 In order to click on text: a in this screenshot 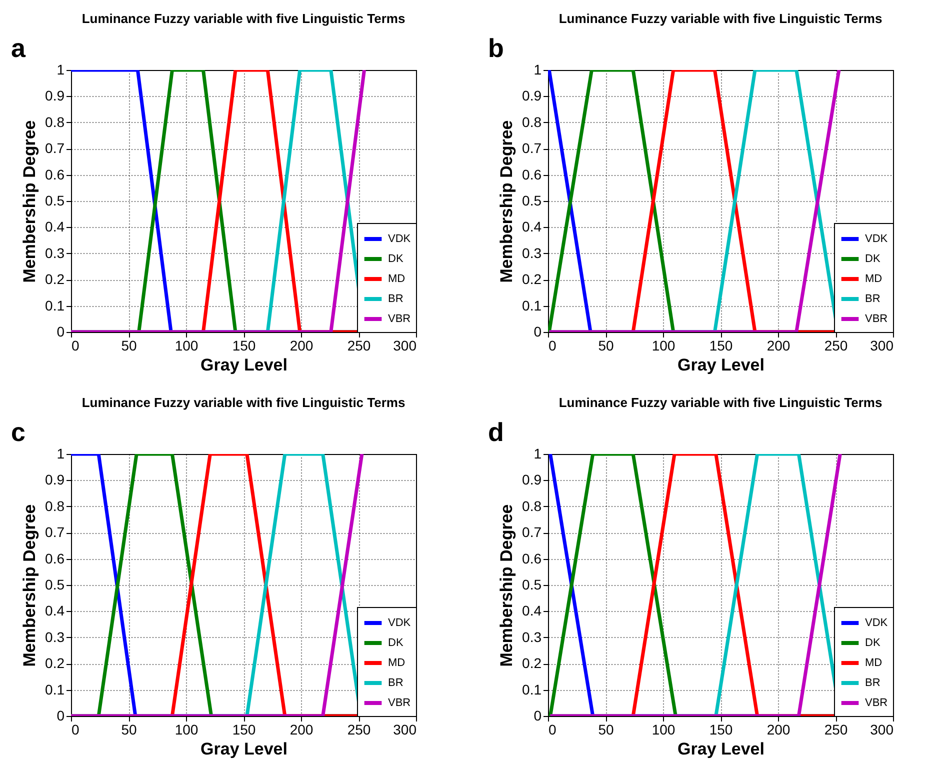, I will do `click(18, 48)`.